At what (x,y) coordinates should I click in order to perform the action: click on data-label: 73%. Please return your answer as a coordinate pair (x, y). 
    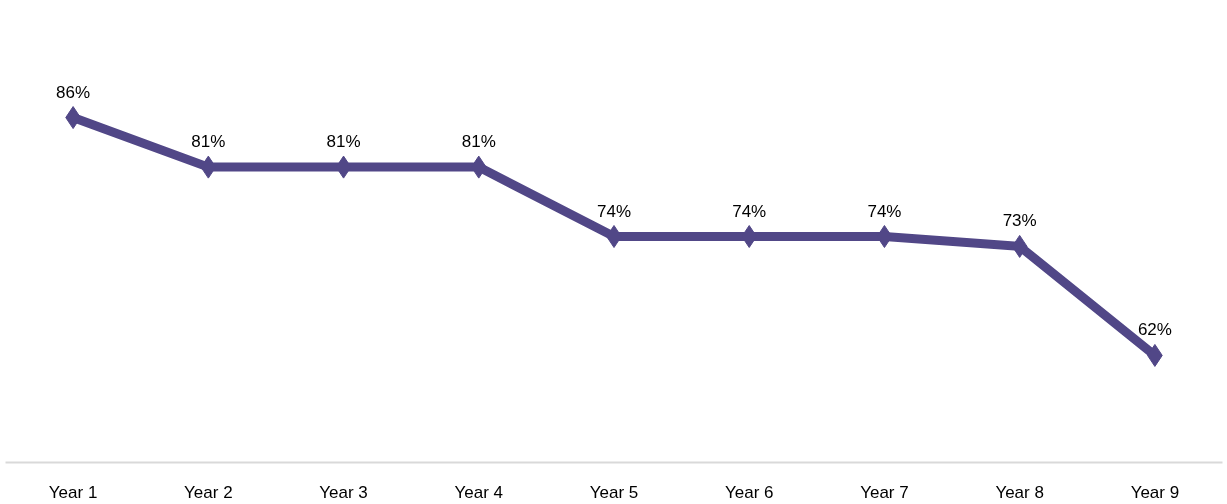
    Looking at the image, I should click on (1019, 221).